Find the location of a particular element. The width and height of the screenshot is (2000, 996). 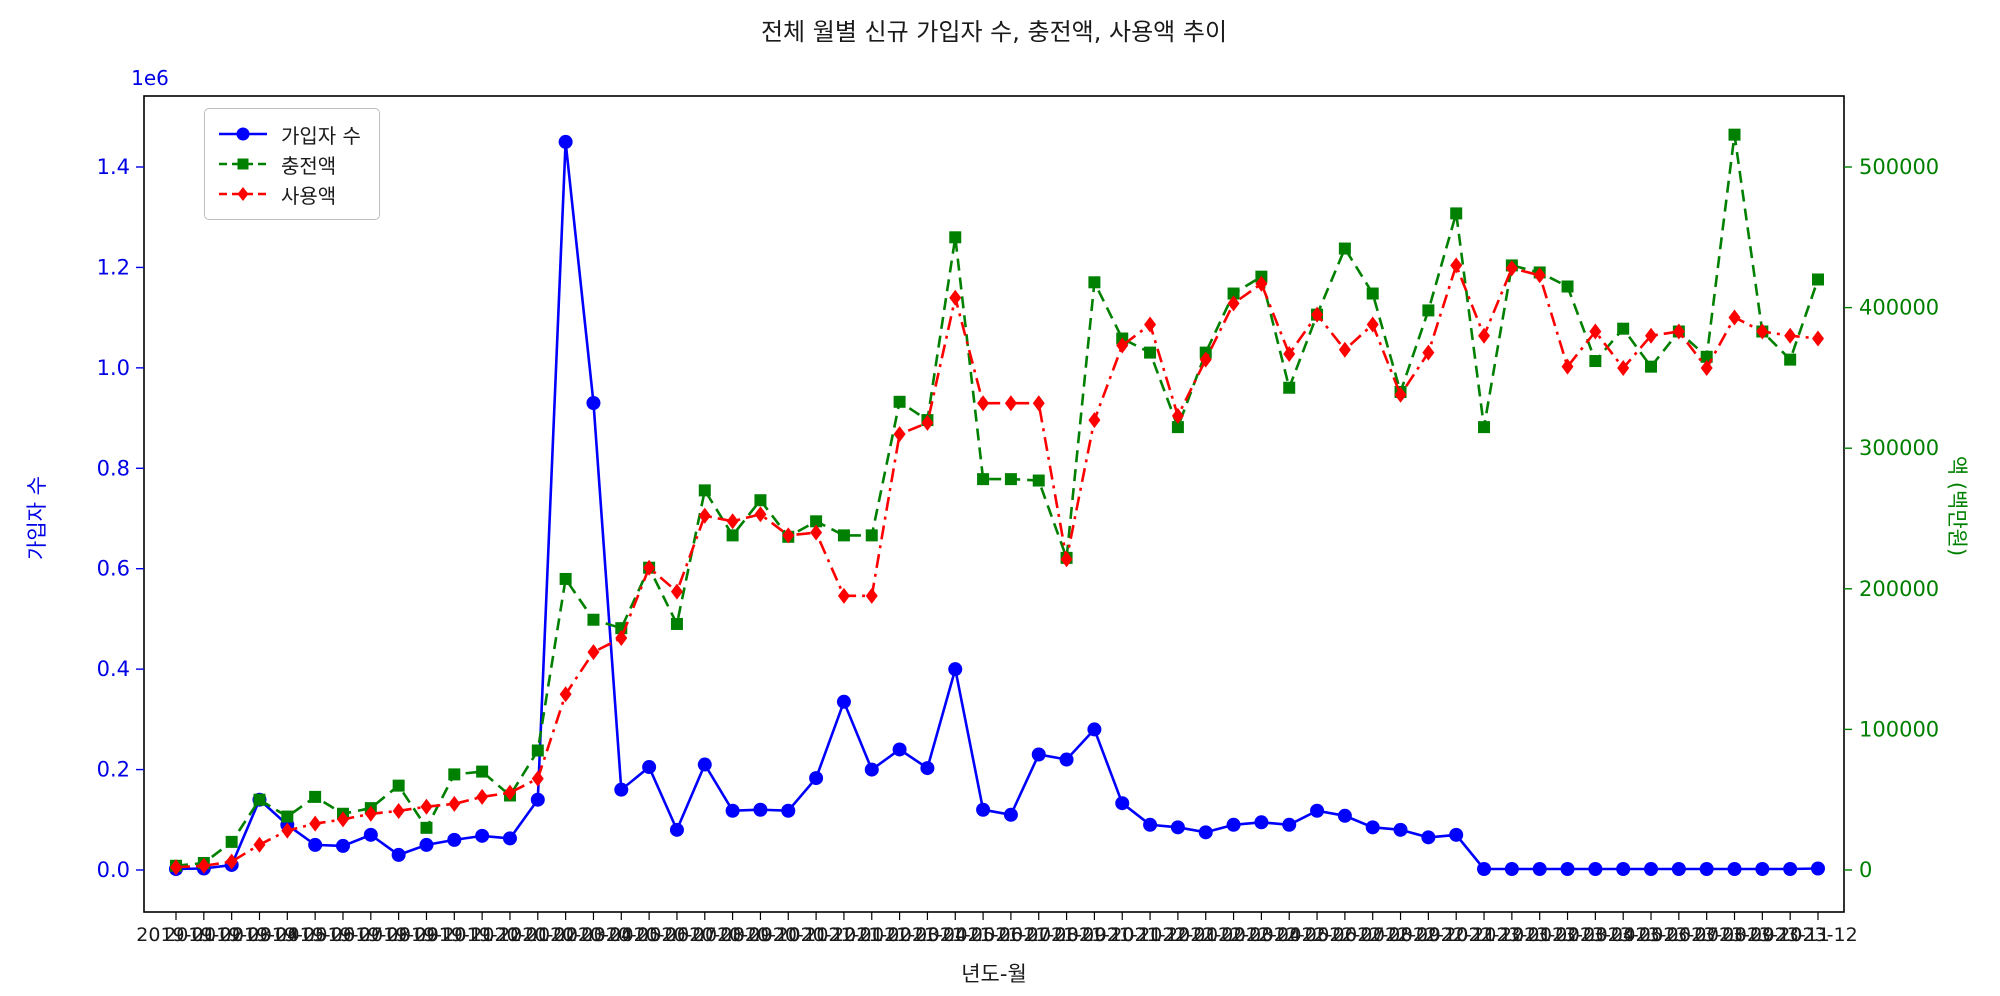

svg-text: 0.2 is located at coordinates (113, 770).